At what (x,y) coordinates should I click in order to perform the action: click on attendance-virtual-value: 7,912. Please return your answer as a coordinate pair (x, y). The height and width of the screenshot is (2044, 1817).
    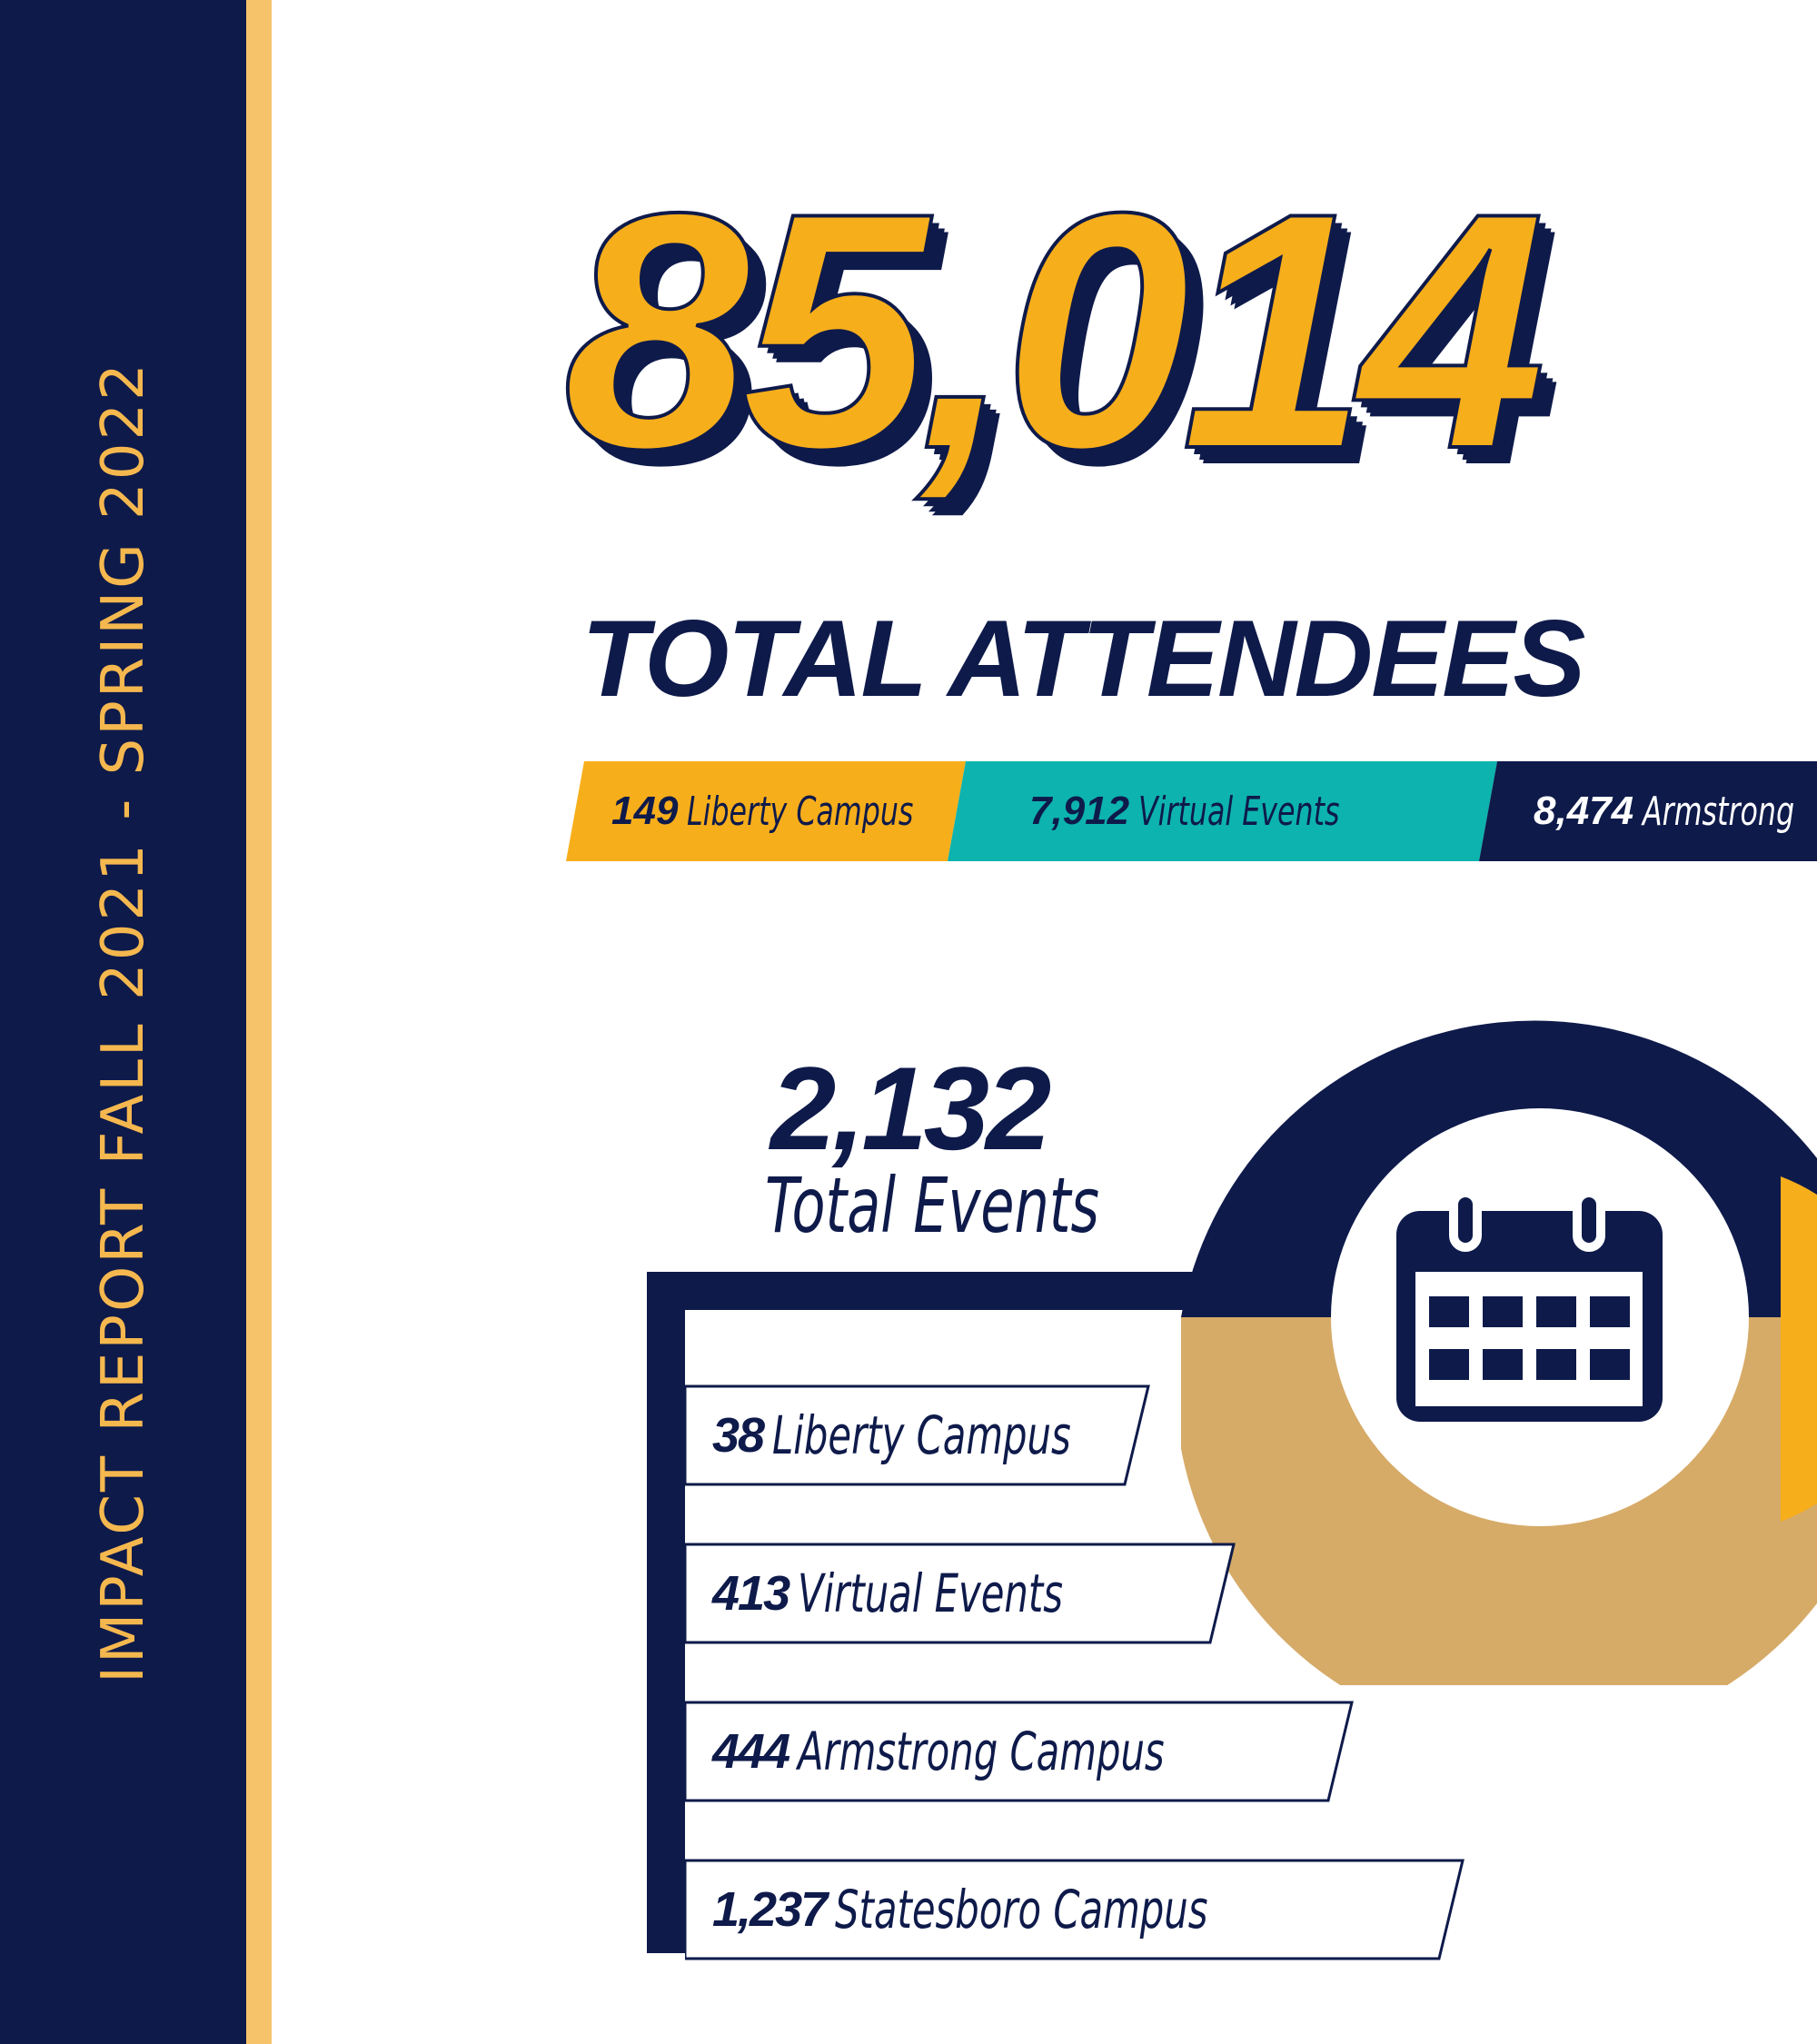
    Looking at the image, I should click on (1079, 811).